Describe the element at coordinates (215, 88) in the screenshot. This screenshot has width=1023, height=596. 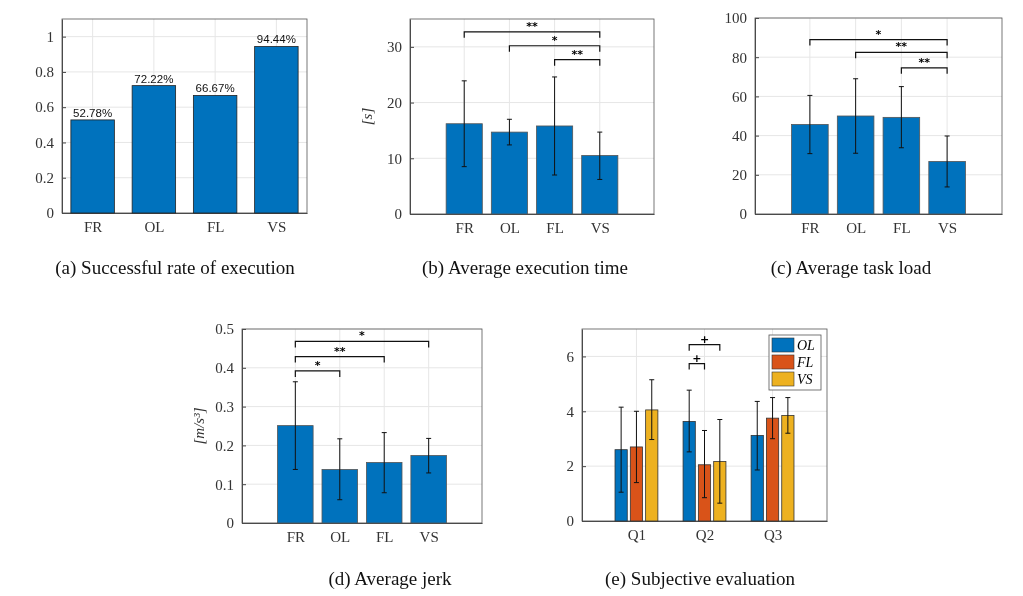
I see `data-label: 66.67%` at that location.